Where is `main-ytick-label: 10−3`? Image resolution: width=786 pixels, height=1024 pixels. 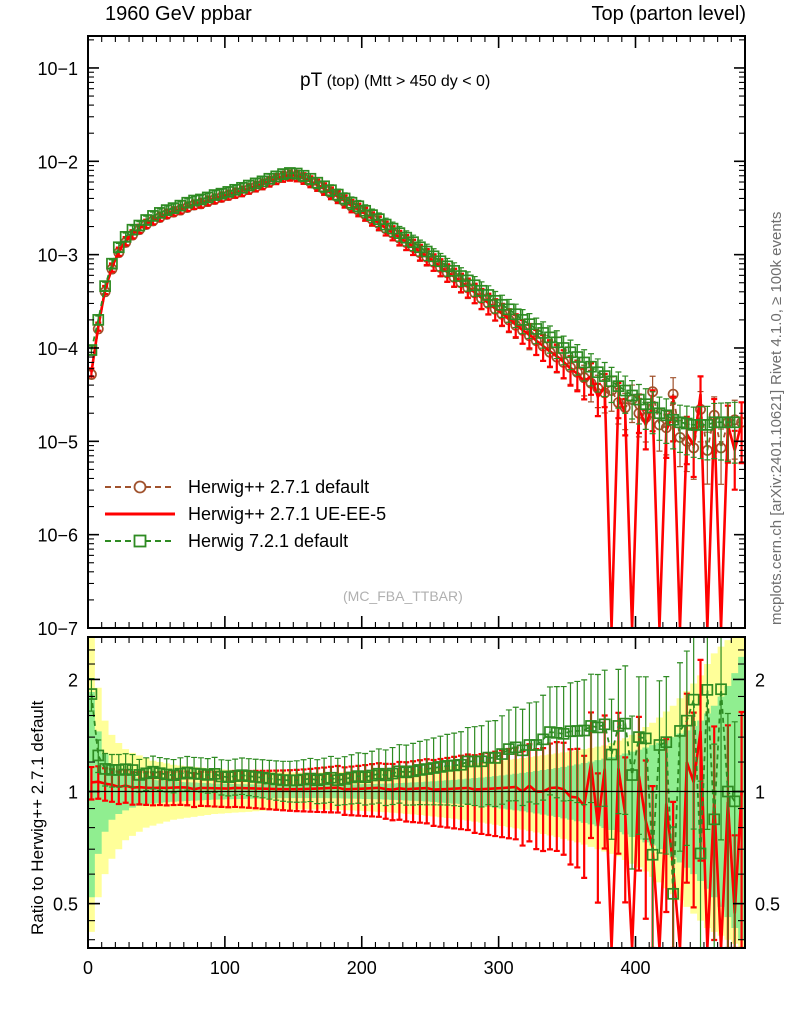 main-ytick-label: 10−3 is located at coordinates (57, 256).